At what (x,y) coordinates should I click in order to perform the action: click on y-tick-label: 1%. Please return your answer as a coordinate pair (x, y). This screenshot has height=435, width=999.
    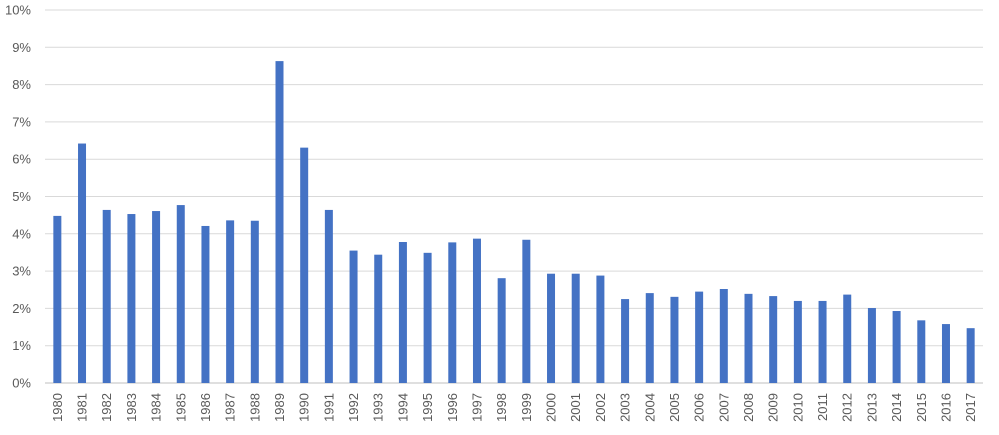
    Looking at the image, I should click on (21, 345).